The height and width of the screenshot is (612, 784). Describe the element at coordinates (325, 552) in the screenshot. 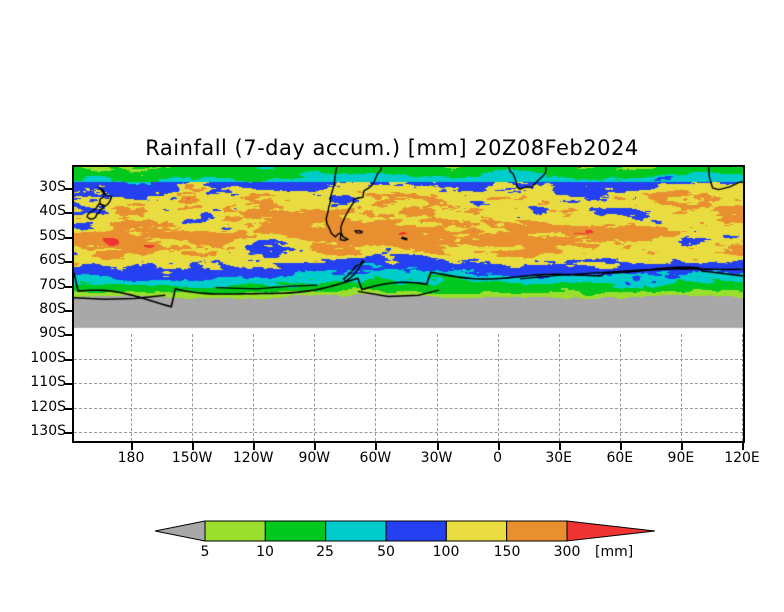

I see `colorbar-tick-label: 25` at that location.